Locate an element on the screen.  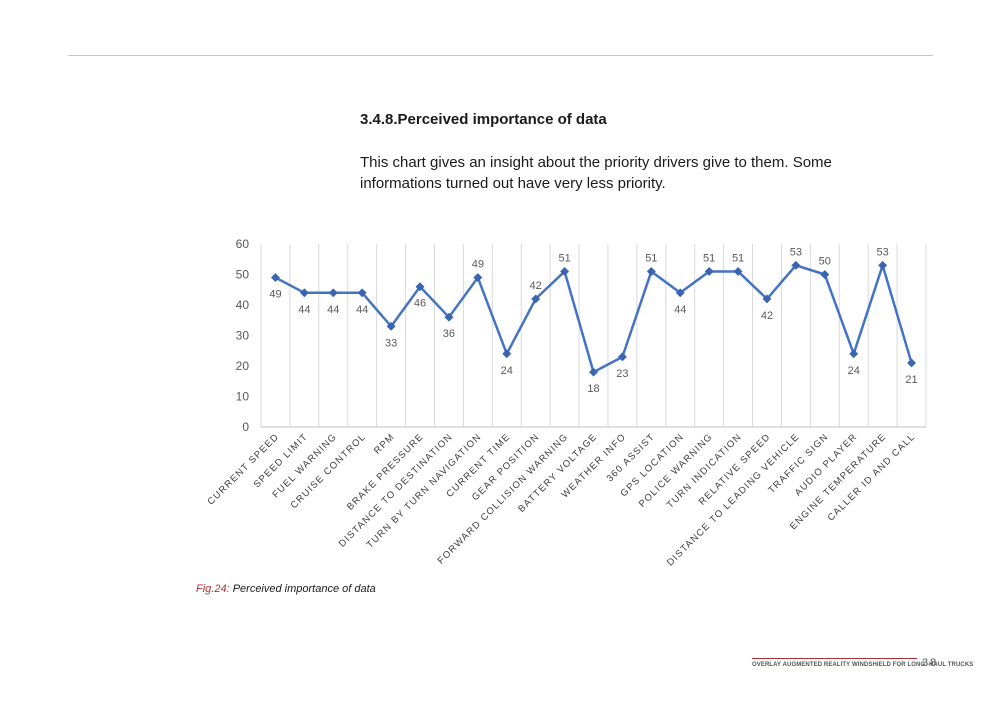
section-title: 3.4.8.Perceived importance of data is located at coordinates (483, 119).